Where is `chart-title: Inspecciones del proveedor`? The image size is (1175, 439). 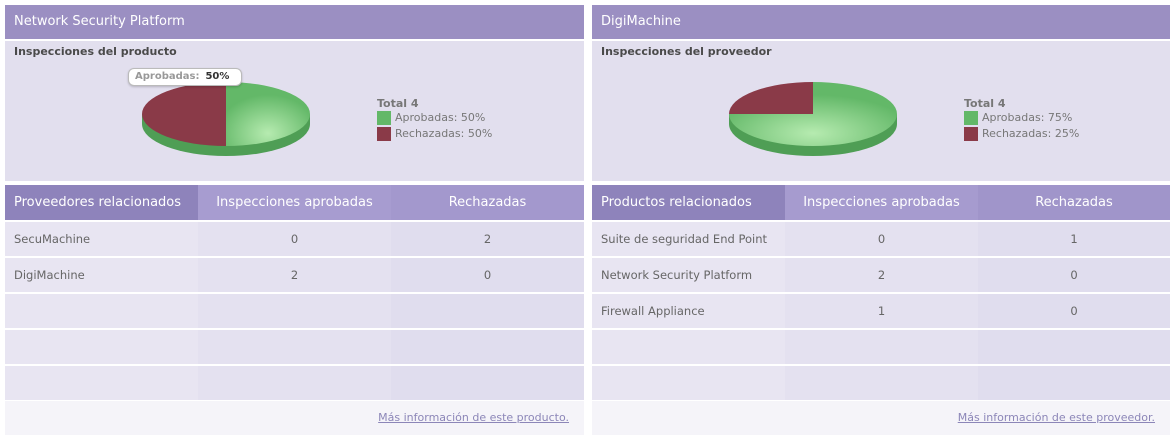 chart-title: Inspecciones del proveedor is located at coordinates (686, 51).